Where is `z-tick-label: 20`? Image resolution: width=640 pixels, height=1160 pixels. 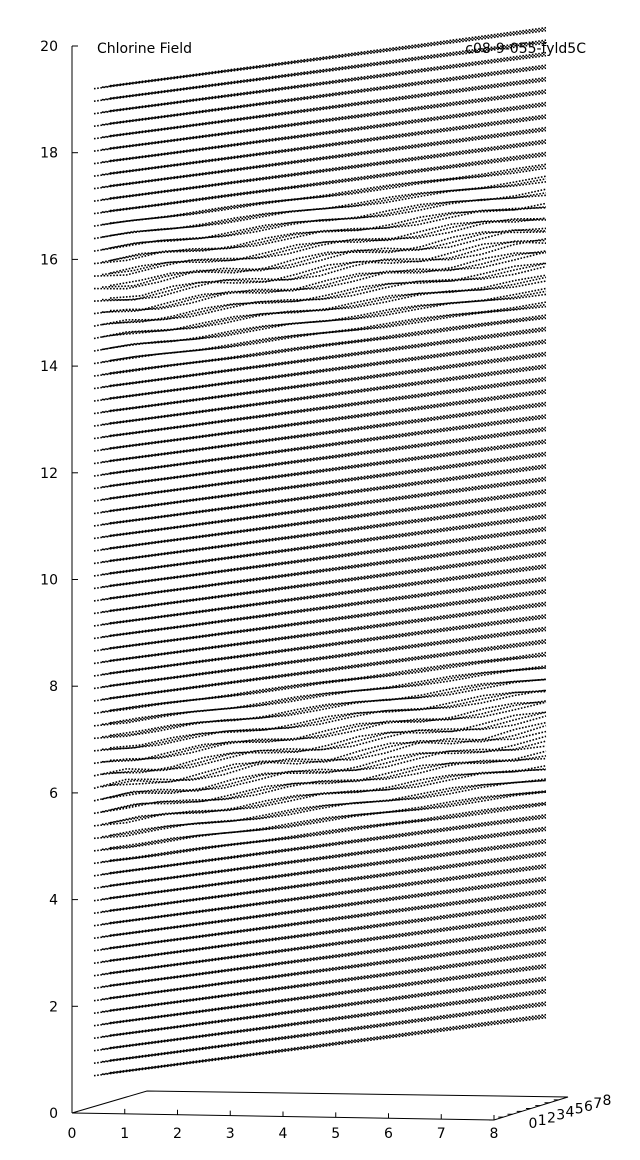
z-tick-label: 20 is located at coordinates (49, 47).